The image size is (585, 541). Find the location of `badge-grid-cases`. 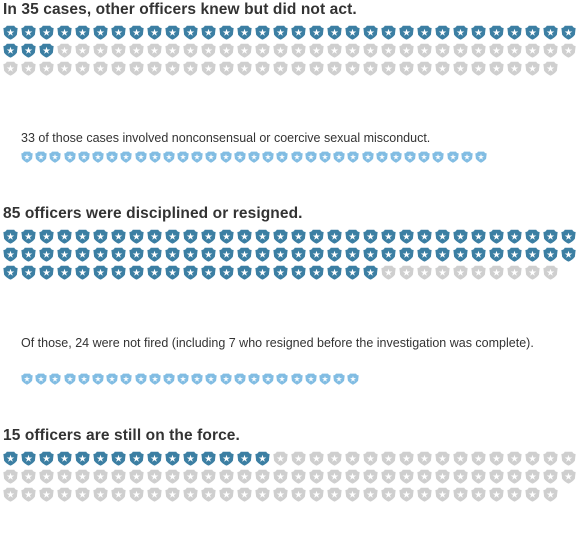

badge-grid-cases is located at coordinates (293, 52).